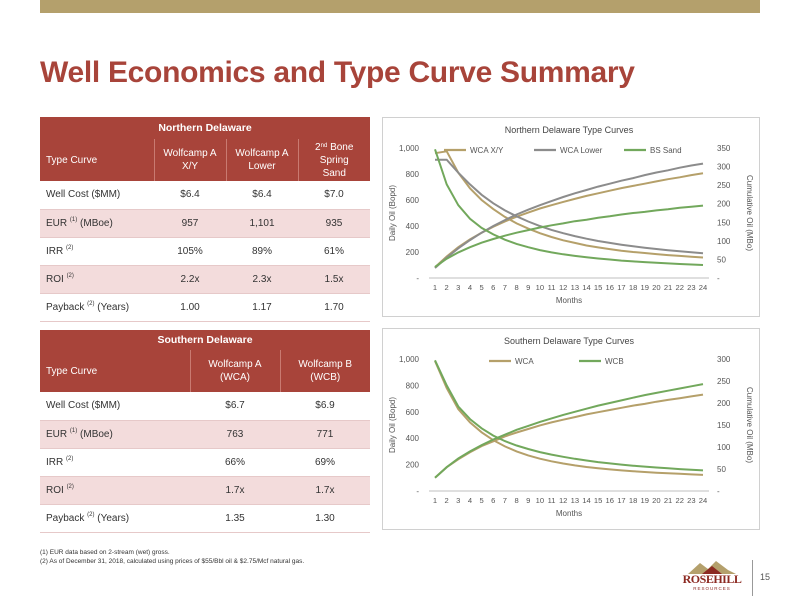 The image size is (800, 600). What do you see at coordinates (261, 251) in the screenshot?
I see `table-cell: 89%` at bounding box center [261, 251].